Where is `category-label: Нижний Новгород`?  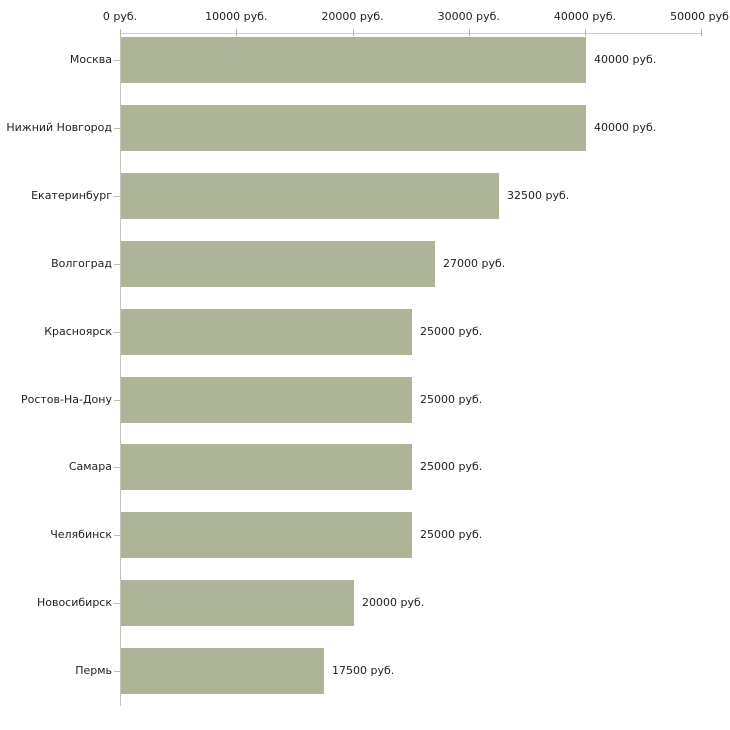 category-label: Нижний Новгород is located at coordinates (59, 127).